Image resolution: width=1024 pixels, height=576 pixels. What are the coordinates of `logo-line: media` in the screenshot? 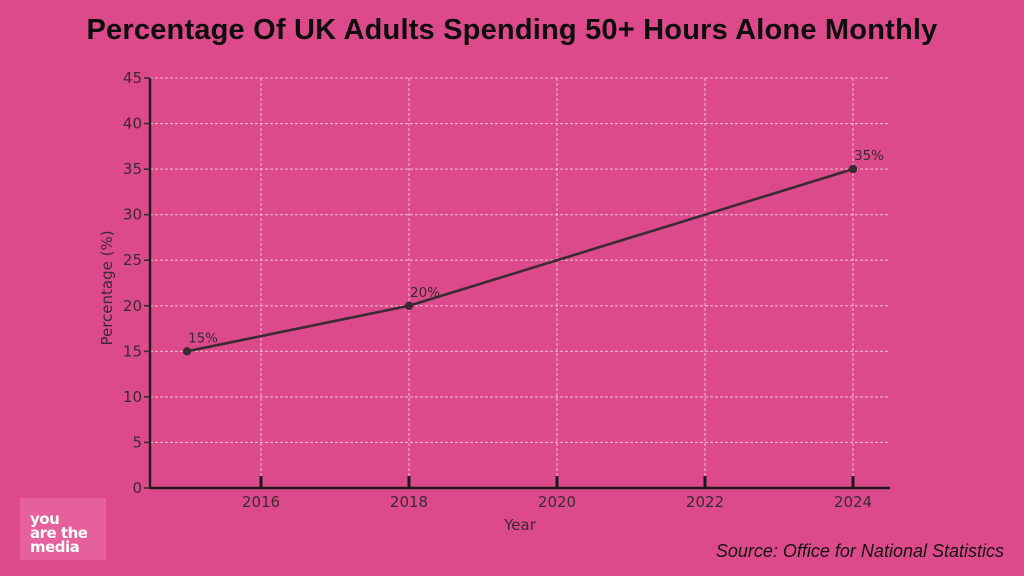 It's located at (55, 547).